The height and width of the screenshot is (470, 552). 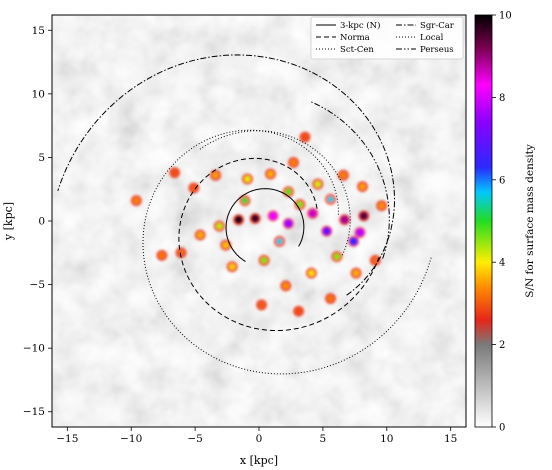 I want to click on colorbar: 0 2 4 6 8 10 S/N for surface mass density, so click(x=505, y=222).